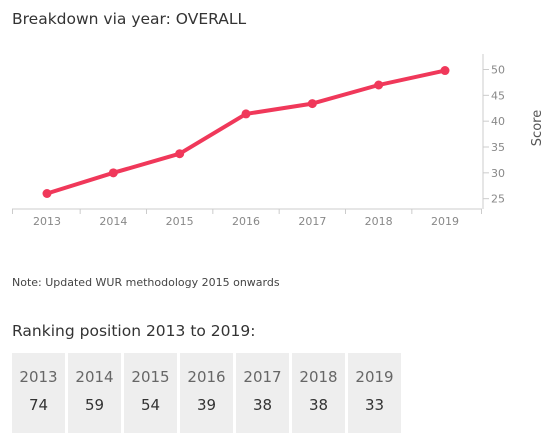 This screenshot has height=447, width=554. Describe the element at coordinates (129, 19) in the screenshot. I see `chart-title: Breakdown via year: OVERALL` at that location.